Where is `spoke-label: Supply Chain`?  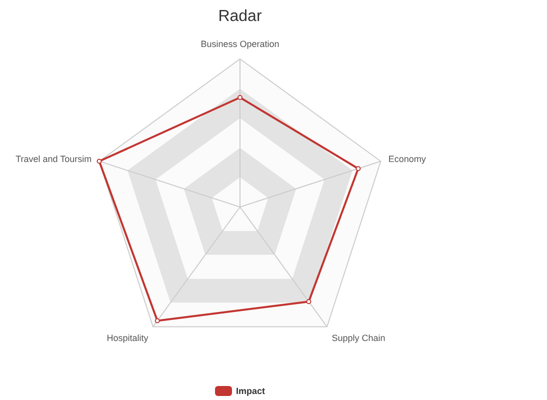
spoke-label: Supply Chain is located at coordinates (359, 338).